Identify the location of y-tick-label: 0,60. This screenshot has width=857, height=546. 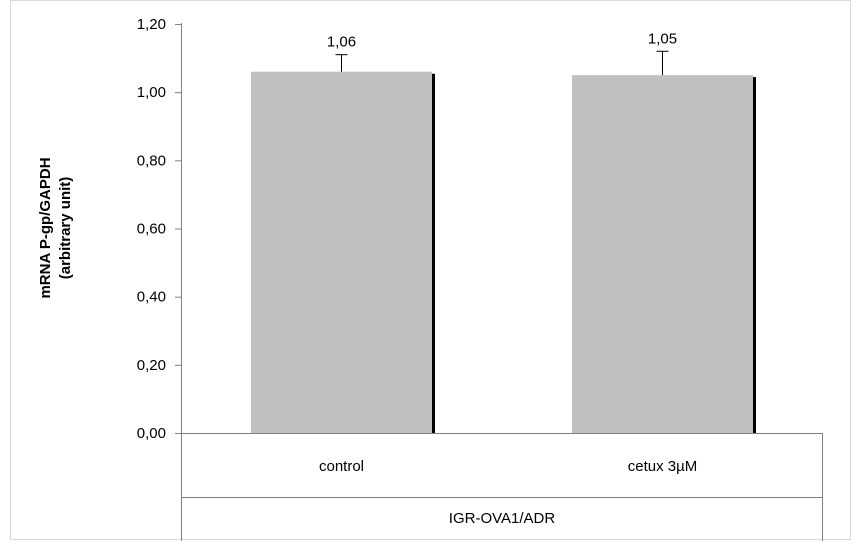
(151, 229).